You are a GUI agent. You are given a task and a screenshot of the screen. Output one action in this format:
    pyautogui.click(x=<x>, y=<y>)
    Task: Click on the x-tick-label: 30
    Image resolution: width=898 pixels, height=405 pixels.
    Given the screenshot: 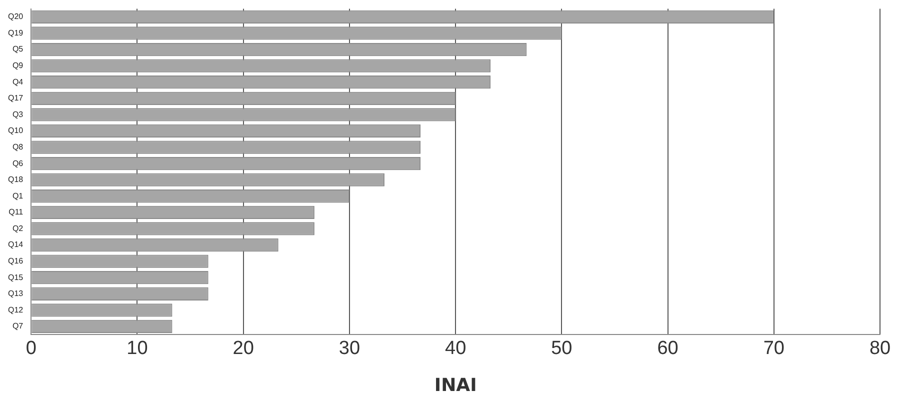 What is the action you would take?
    pyautogui.click(x=349, y=349)
    